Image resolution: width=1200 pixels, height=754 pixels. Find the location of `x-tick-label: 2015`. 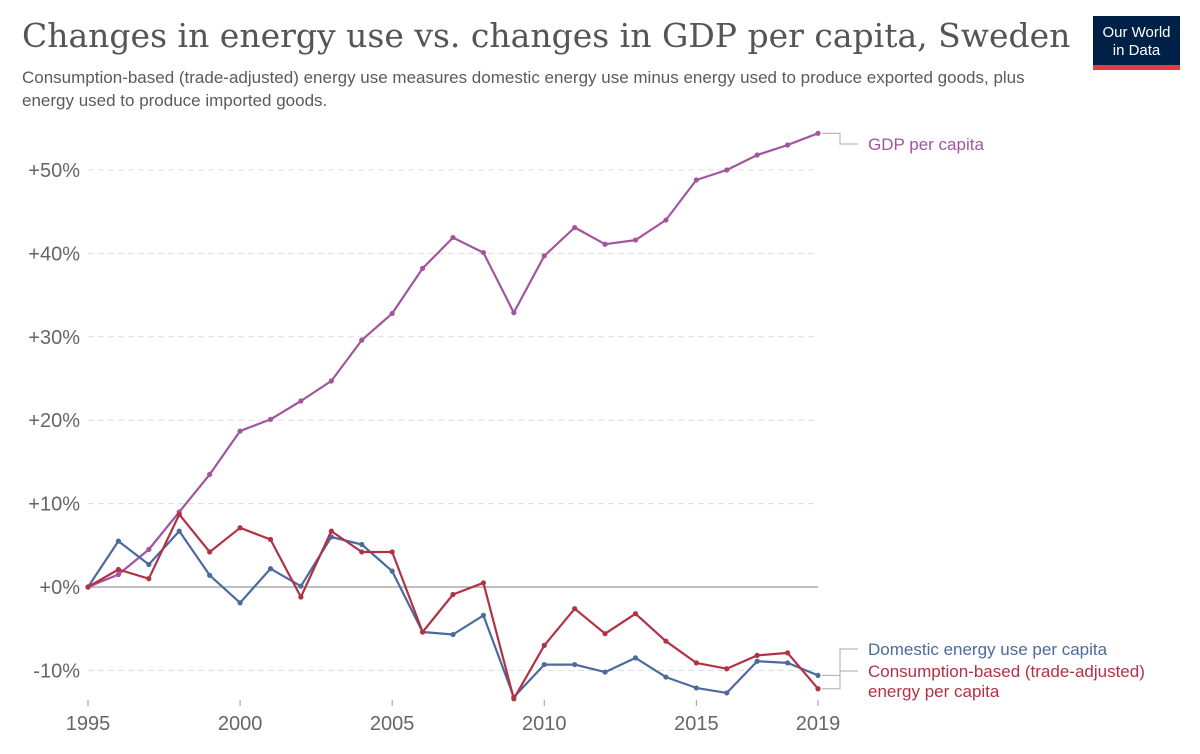

x-tick-label: 2015 is located at coordinates (696, 724).